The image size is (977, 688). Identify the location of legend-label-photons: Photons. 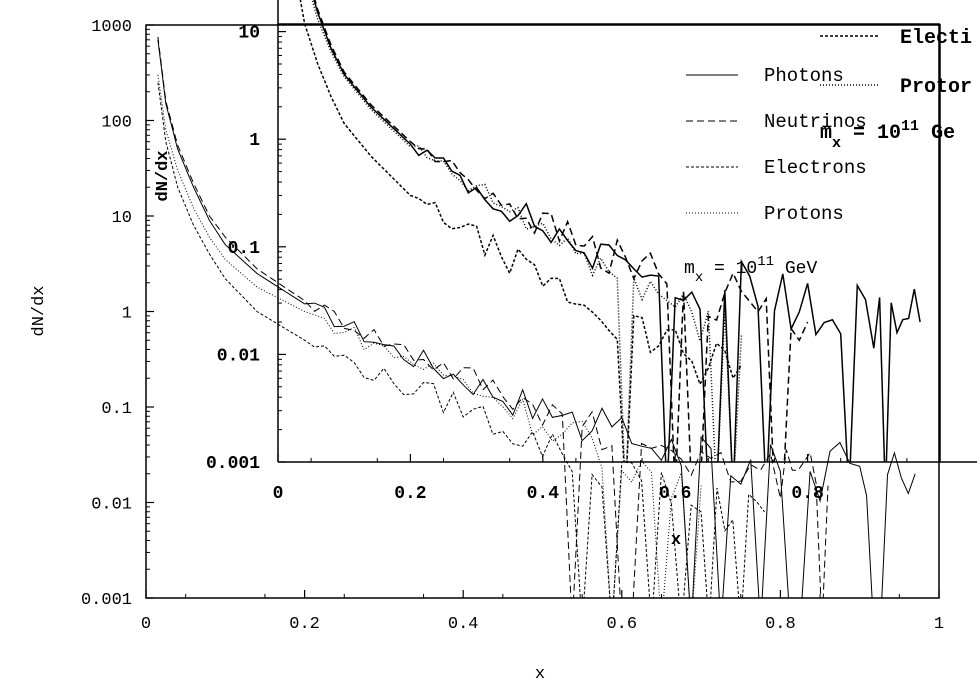
(804, 76).